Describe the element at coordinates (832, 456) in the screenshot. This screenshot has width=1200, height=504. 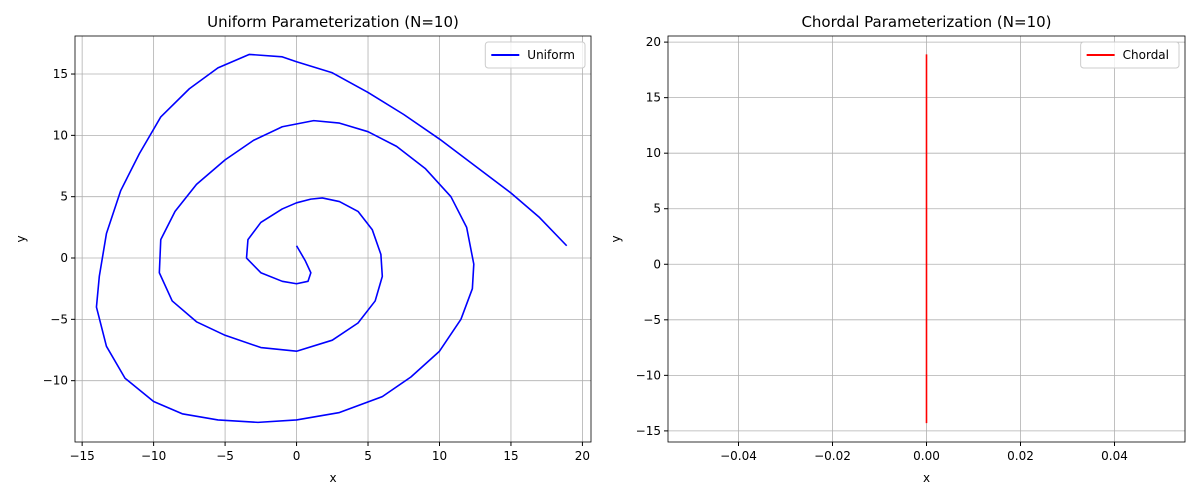
I see `x-tick-label: −0.02` at that location.